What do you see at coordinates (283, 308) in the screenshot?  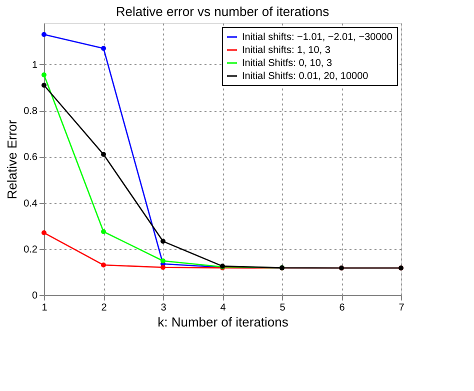 I see `x-tick-label: 5` at bounding box center [283, 308].